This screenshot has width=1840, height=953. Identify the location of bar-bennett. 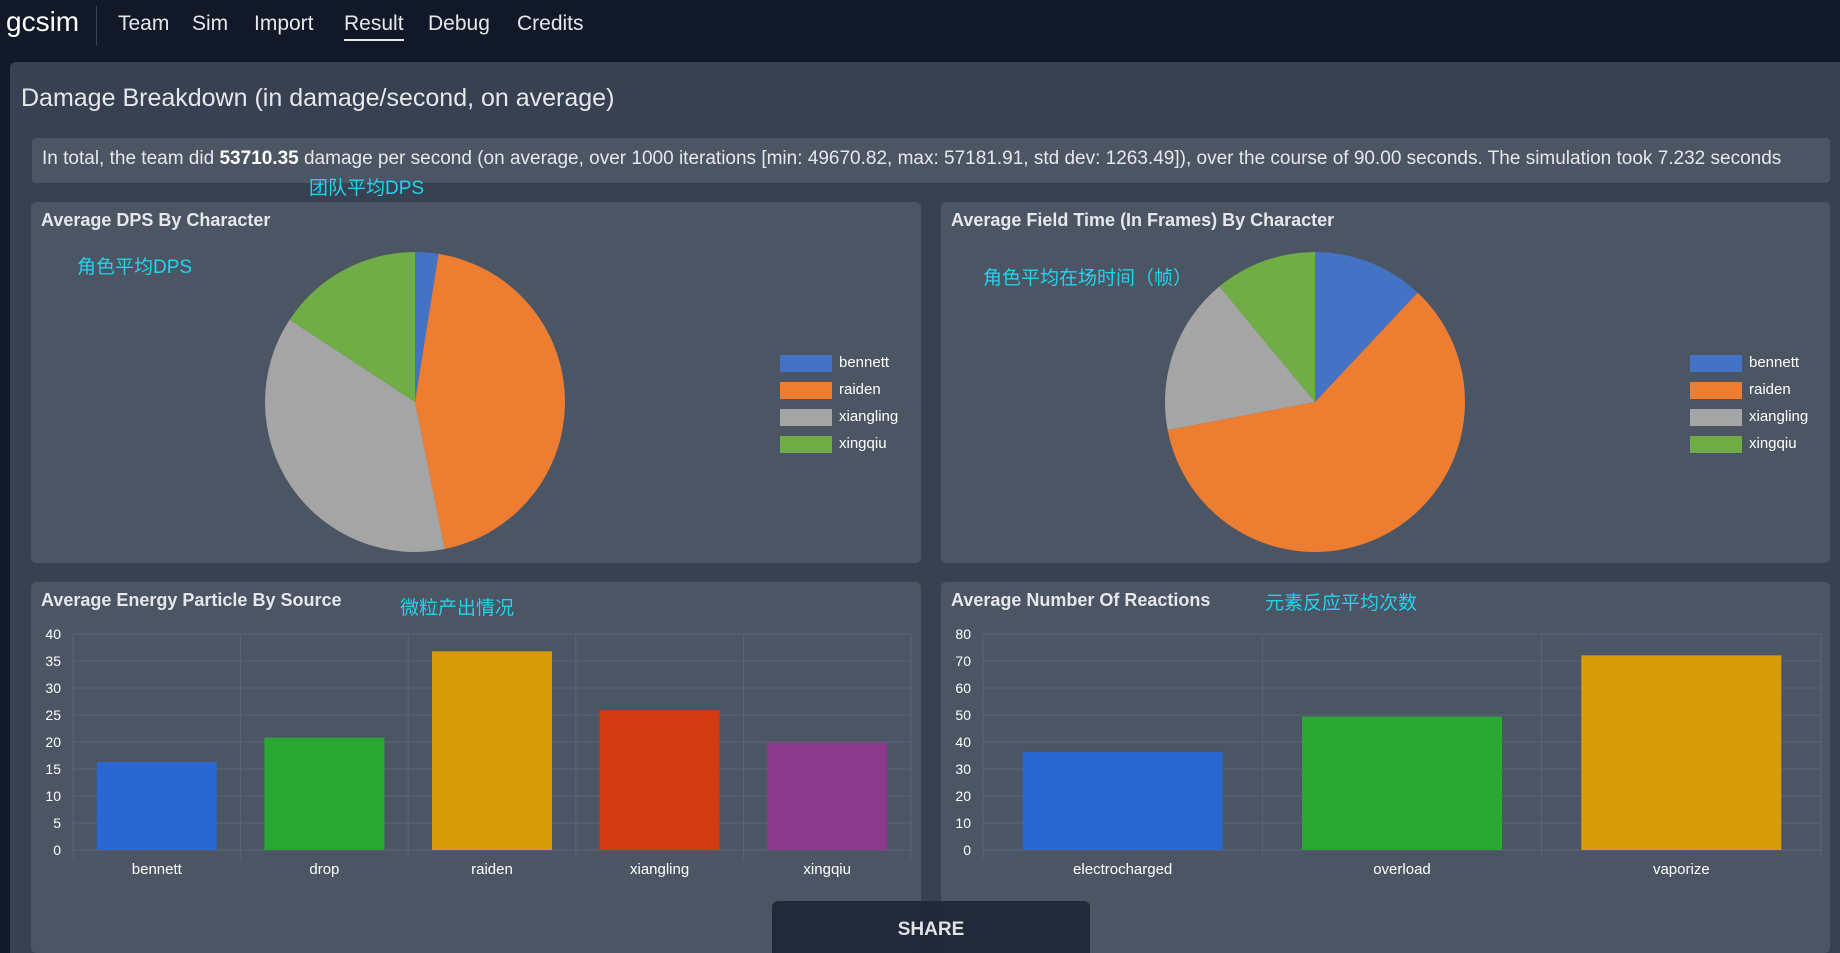
(156, 805).